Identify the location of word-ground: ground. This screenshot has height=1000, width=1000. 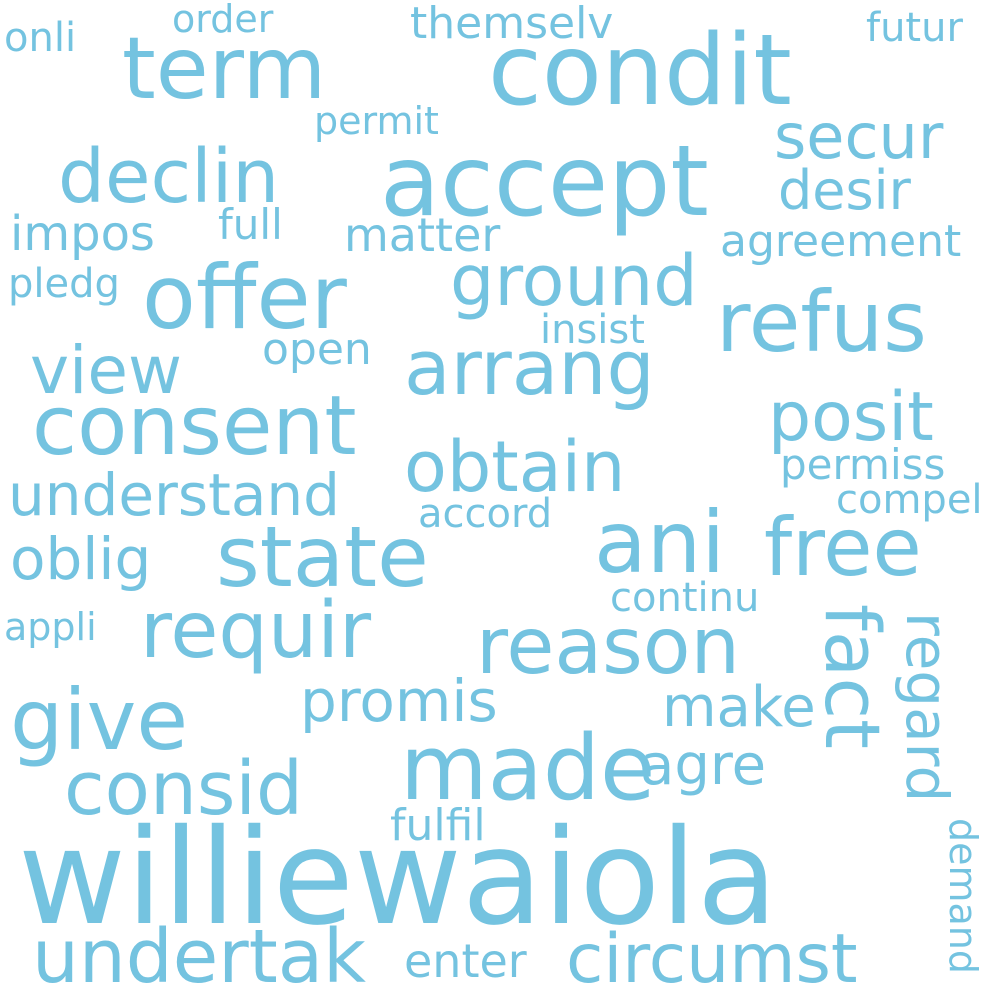
(574, 281).